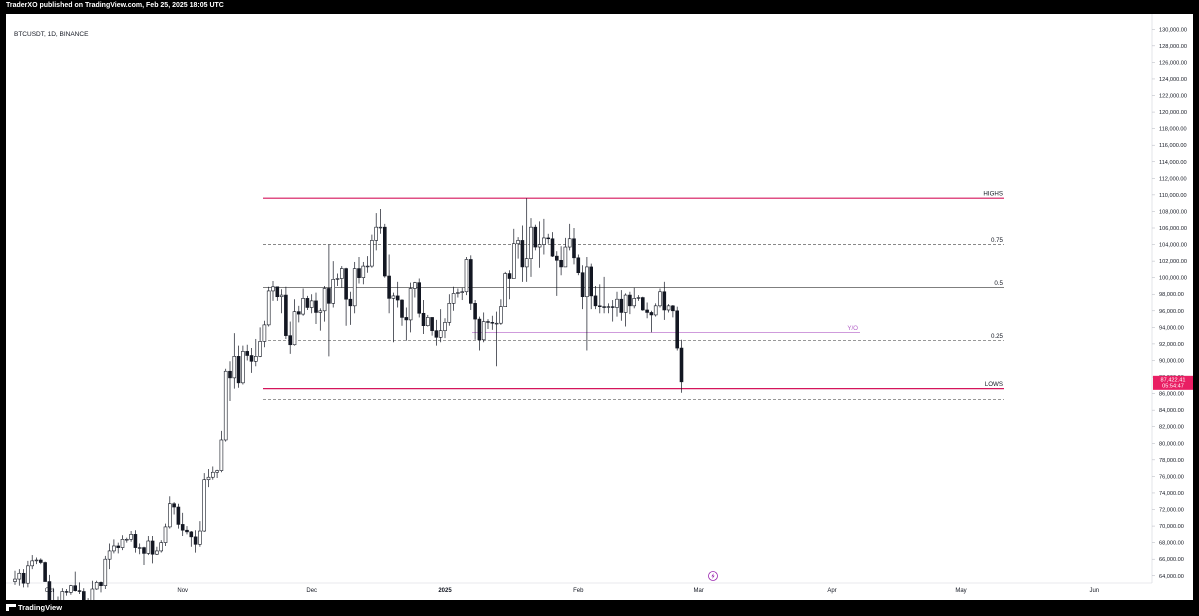 This screenshot has height=616, width=1199. I want to click on level-label: 0.25, so click(997, 336).